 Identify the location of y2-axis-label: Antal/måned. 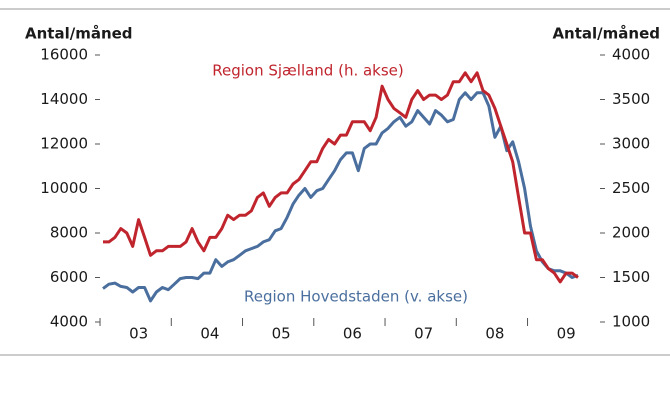
(606, 34).